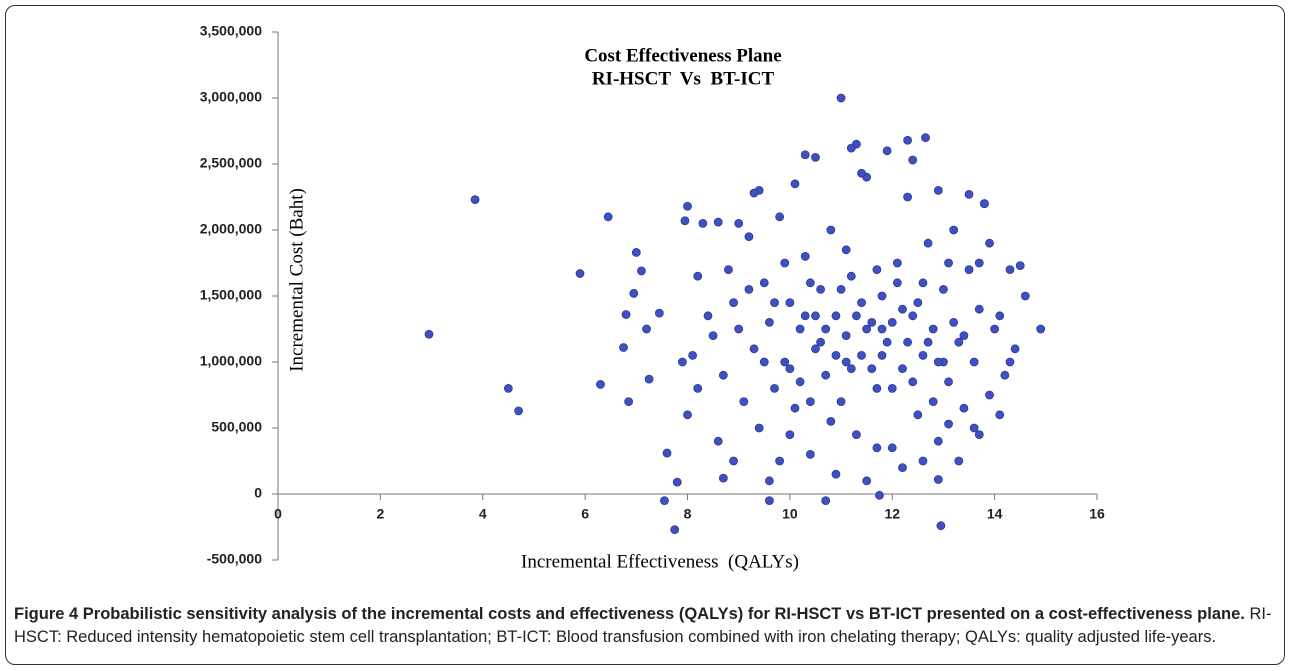 The image size is (1292, 671). What do you see at coordinates (296, 280) in the screenshot?
I see `y-axis-label: Incremental Cost (Baht)` at bounding box center [296, 280].